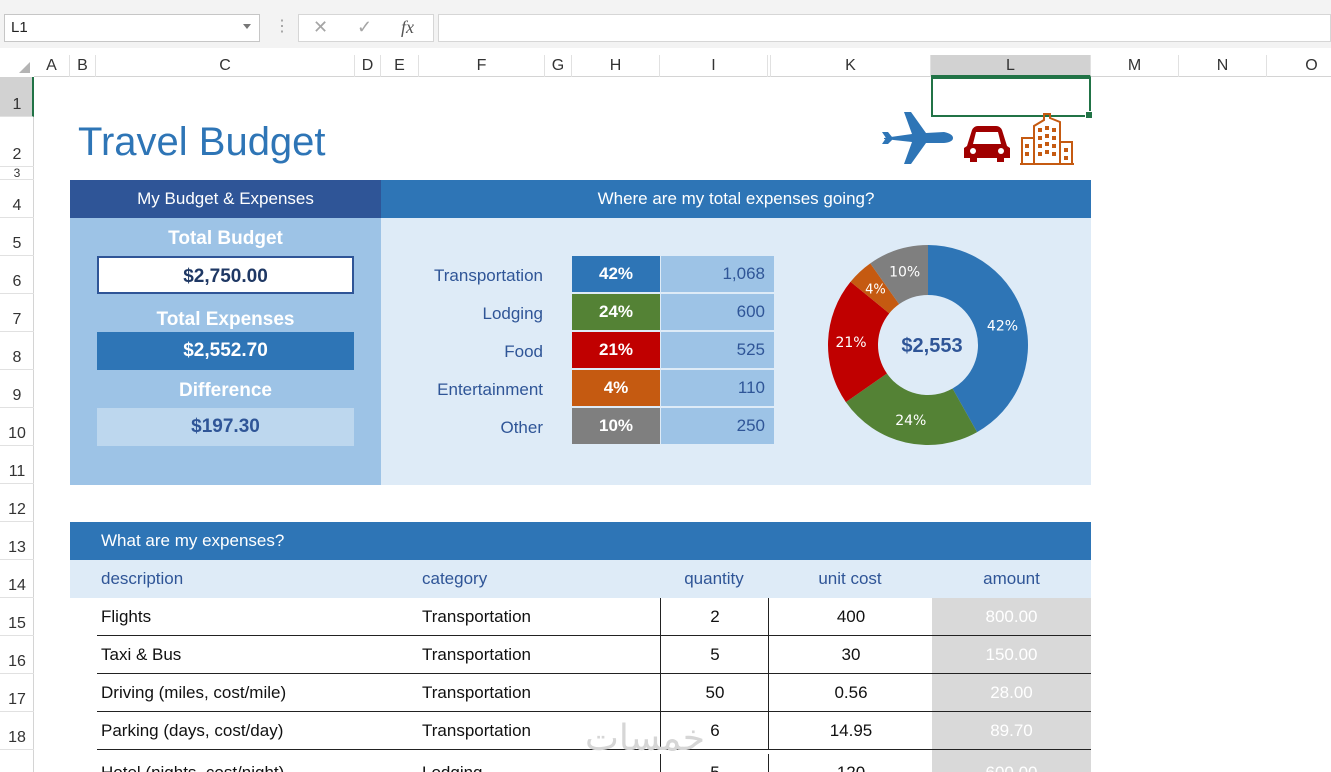  I want to click on column-header-h: H, so click(616, 66).